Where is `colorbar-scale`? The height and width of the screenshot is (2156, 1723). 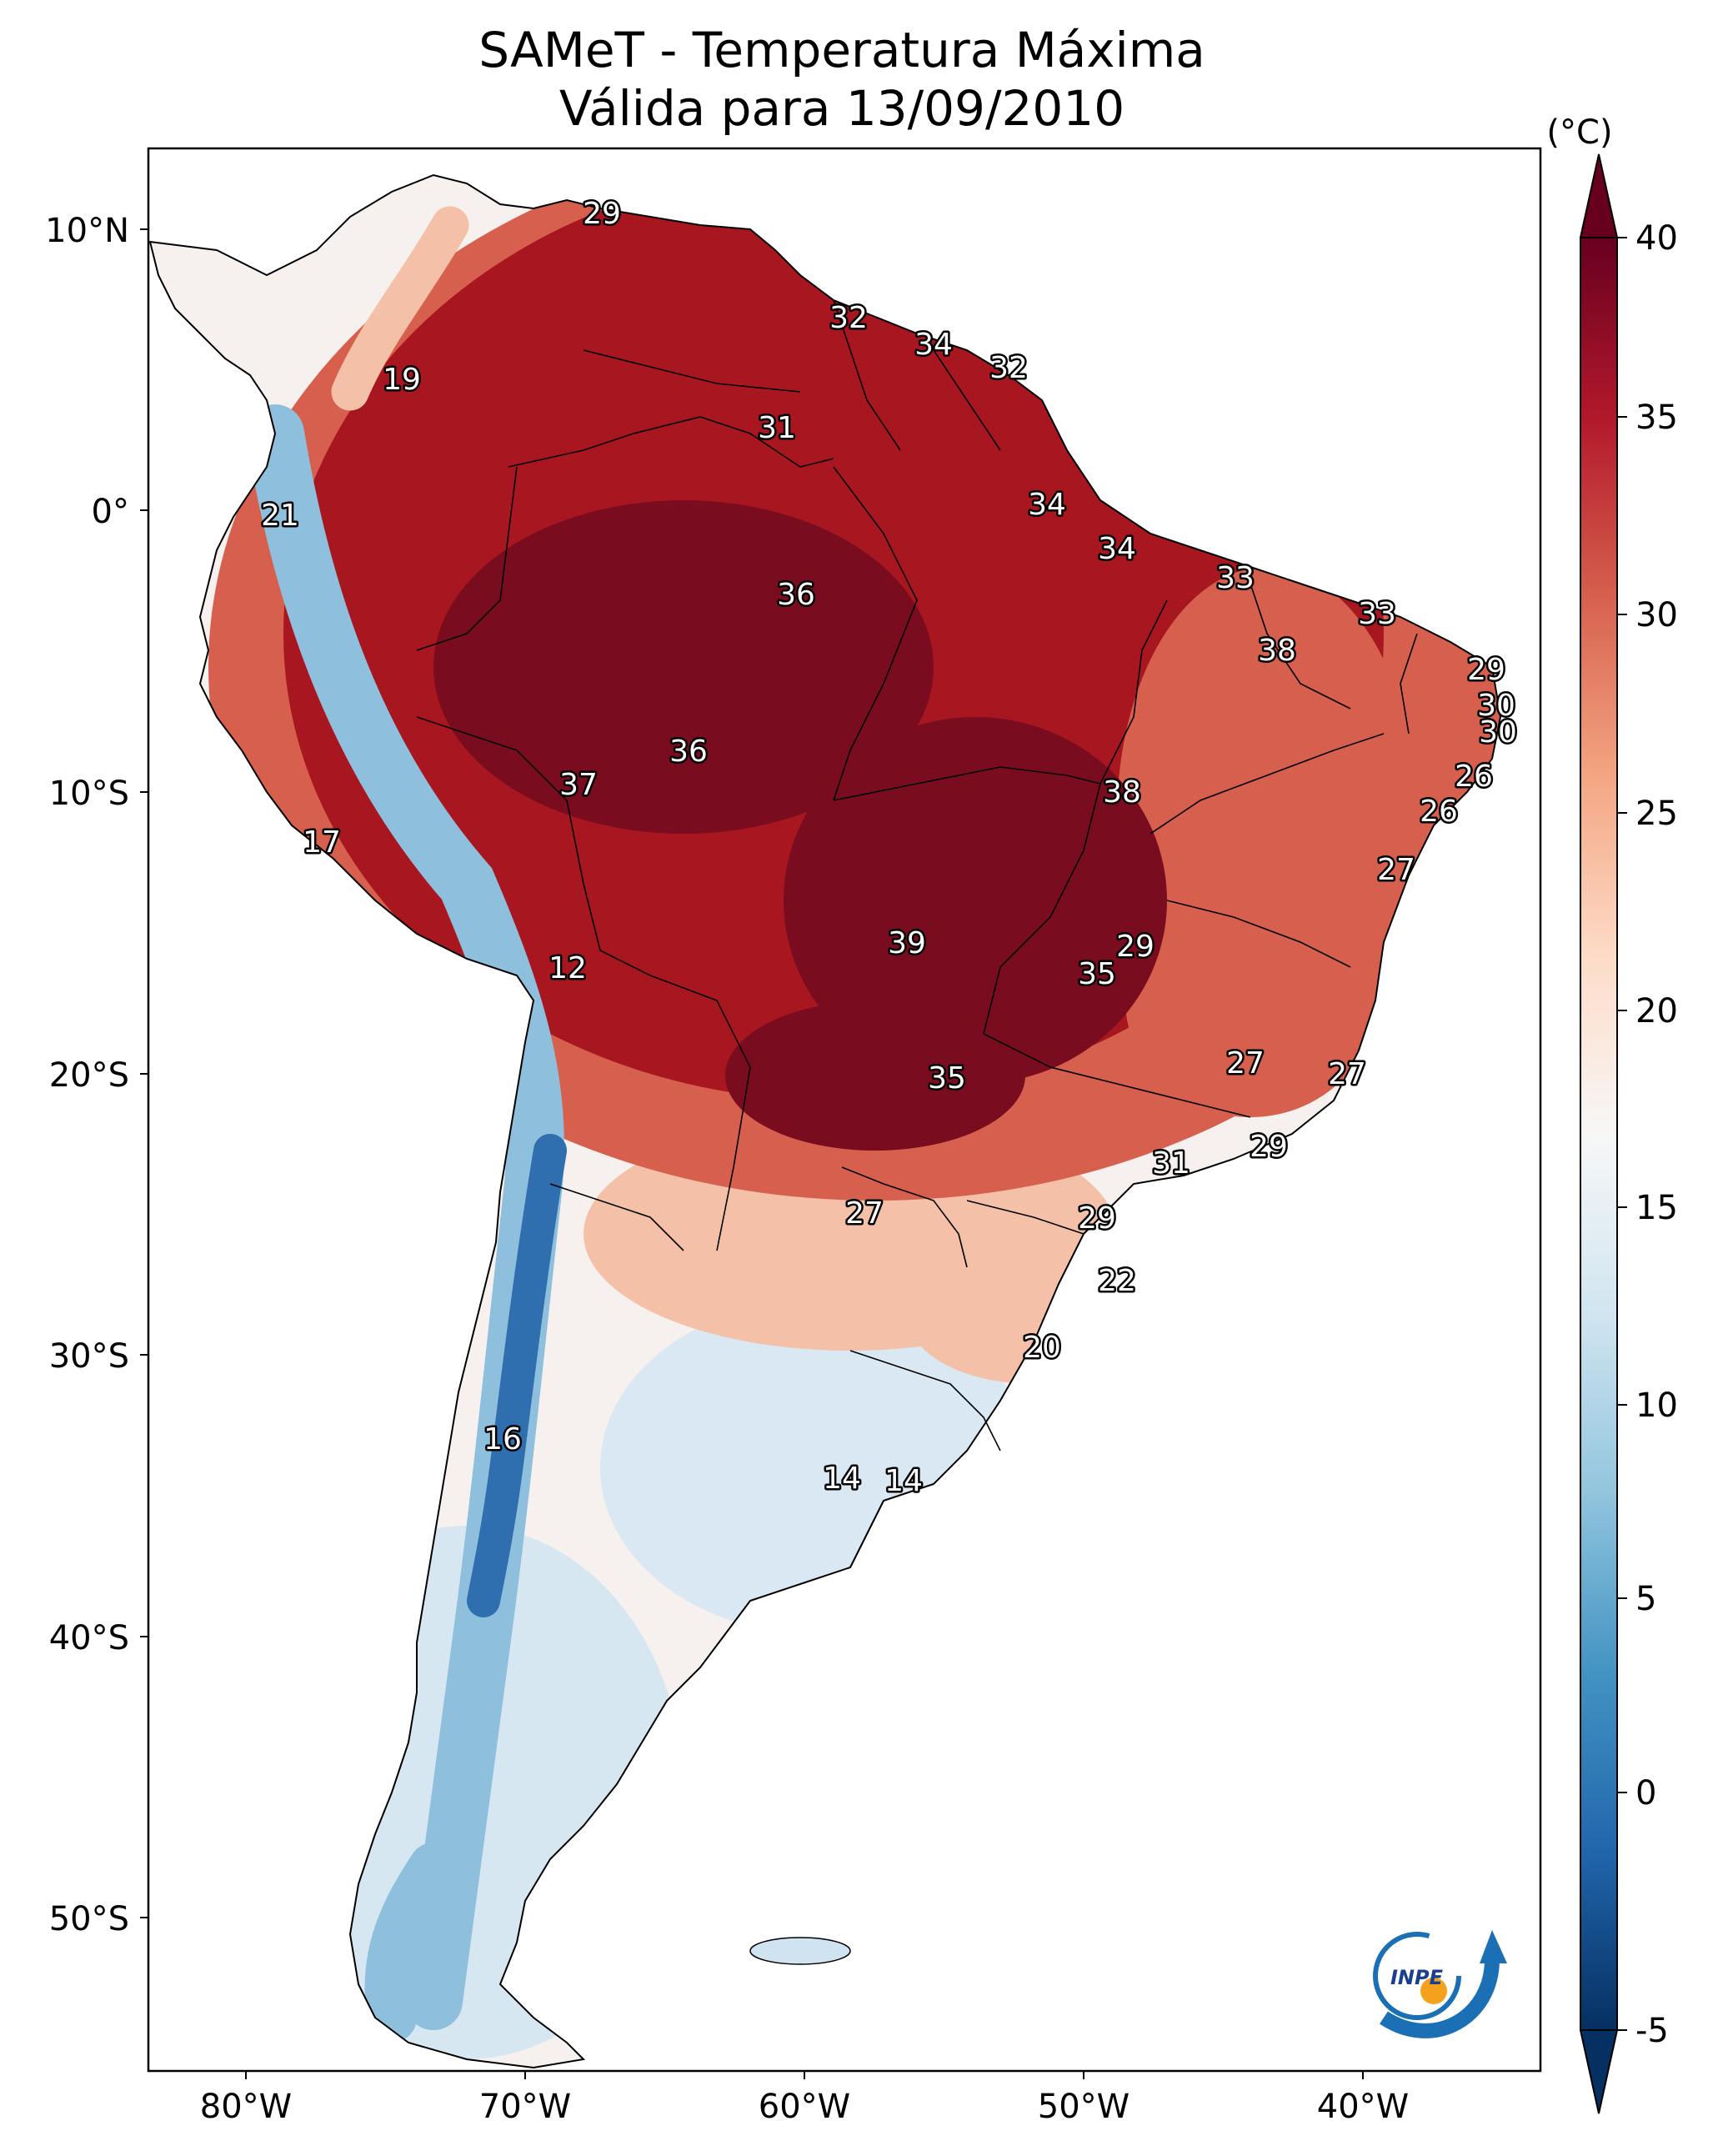
colorbar-scale is located at coordinates (1599, 1134).